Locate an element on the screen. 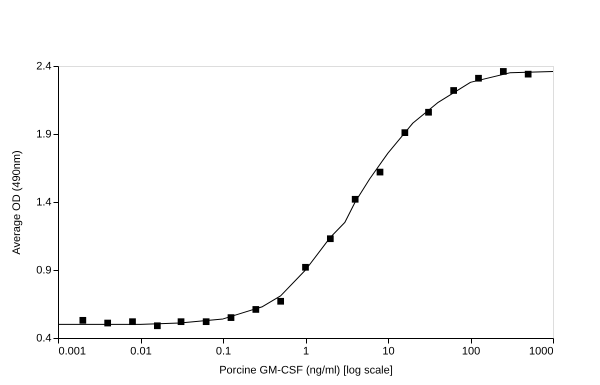 The width and height of the screenshot is (600, 385). x-axis-title: Porcine GM-CSF (ng/ml) [log scale] is located at coordinates (306, 370).